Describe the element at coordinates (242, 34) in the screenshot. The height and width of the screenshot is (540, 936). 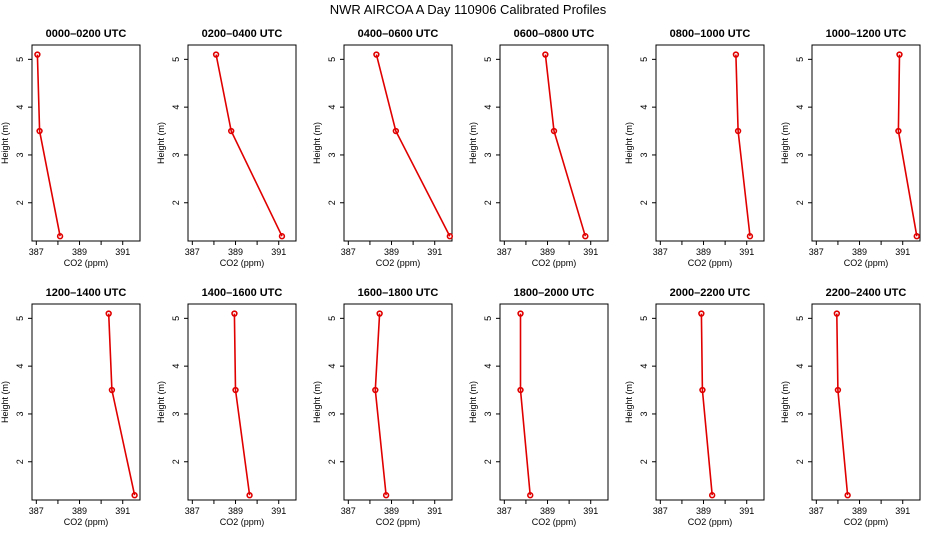
I see `panel-title: 0200–0400 UTC` at that location.